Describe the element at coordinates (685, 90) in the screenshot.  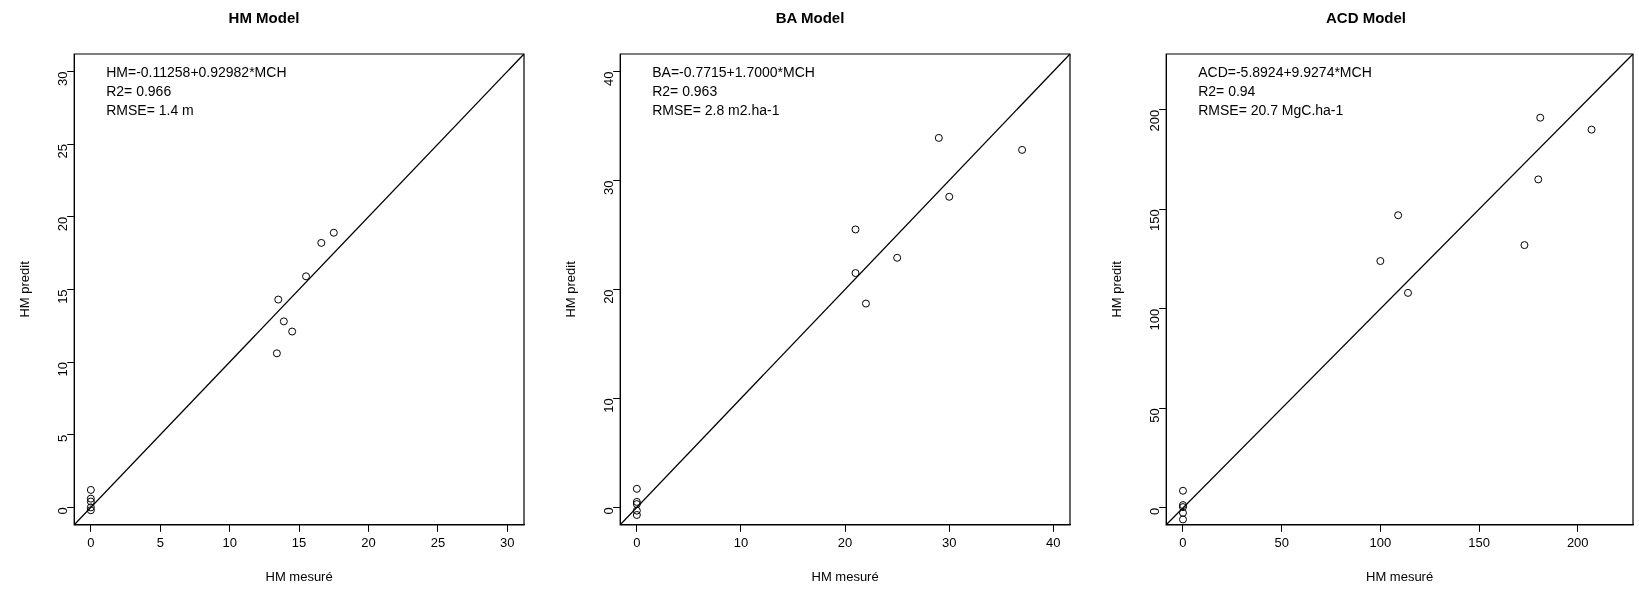
I see `annotation: R2= 0.963` at that location.